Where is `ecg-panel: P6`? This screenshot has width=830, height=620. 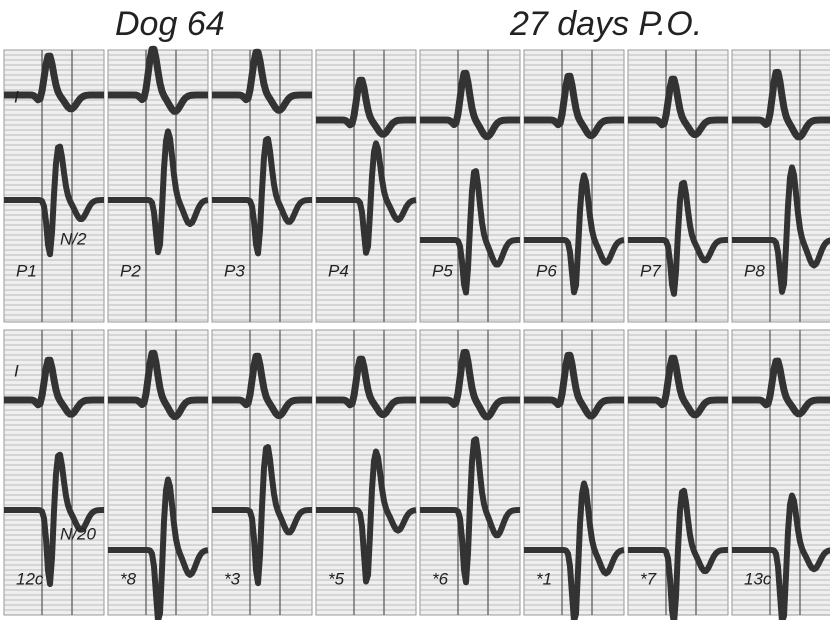 ecg-panel: P6 is located at coordinates (574, 186).